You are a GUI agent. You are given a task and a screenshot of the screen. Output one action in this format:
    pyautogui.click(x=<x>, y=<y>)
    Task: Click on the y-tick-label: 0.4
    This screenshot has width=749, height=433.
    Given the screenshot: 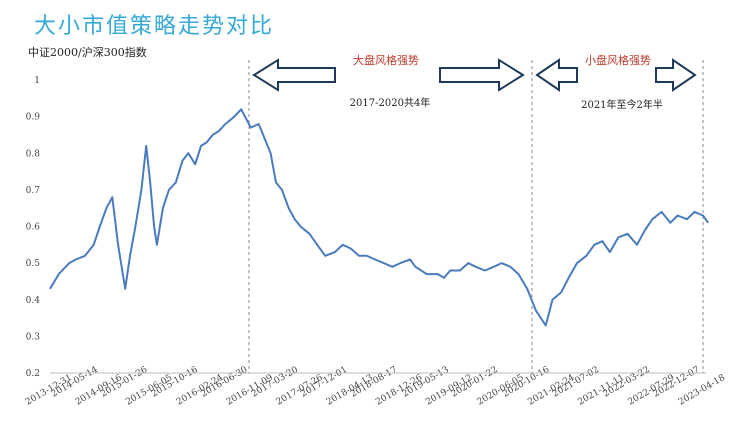 What is the action you would take?
    pyautogui.click(x=33, y=301)
    